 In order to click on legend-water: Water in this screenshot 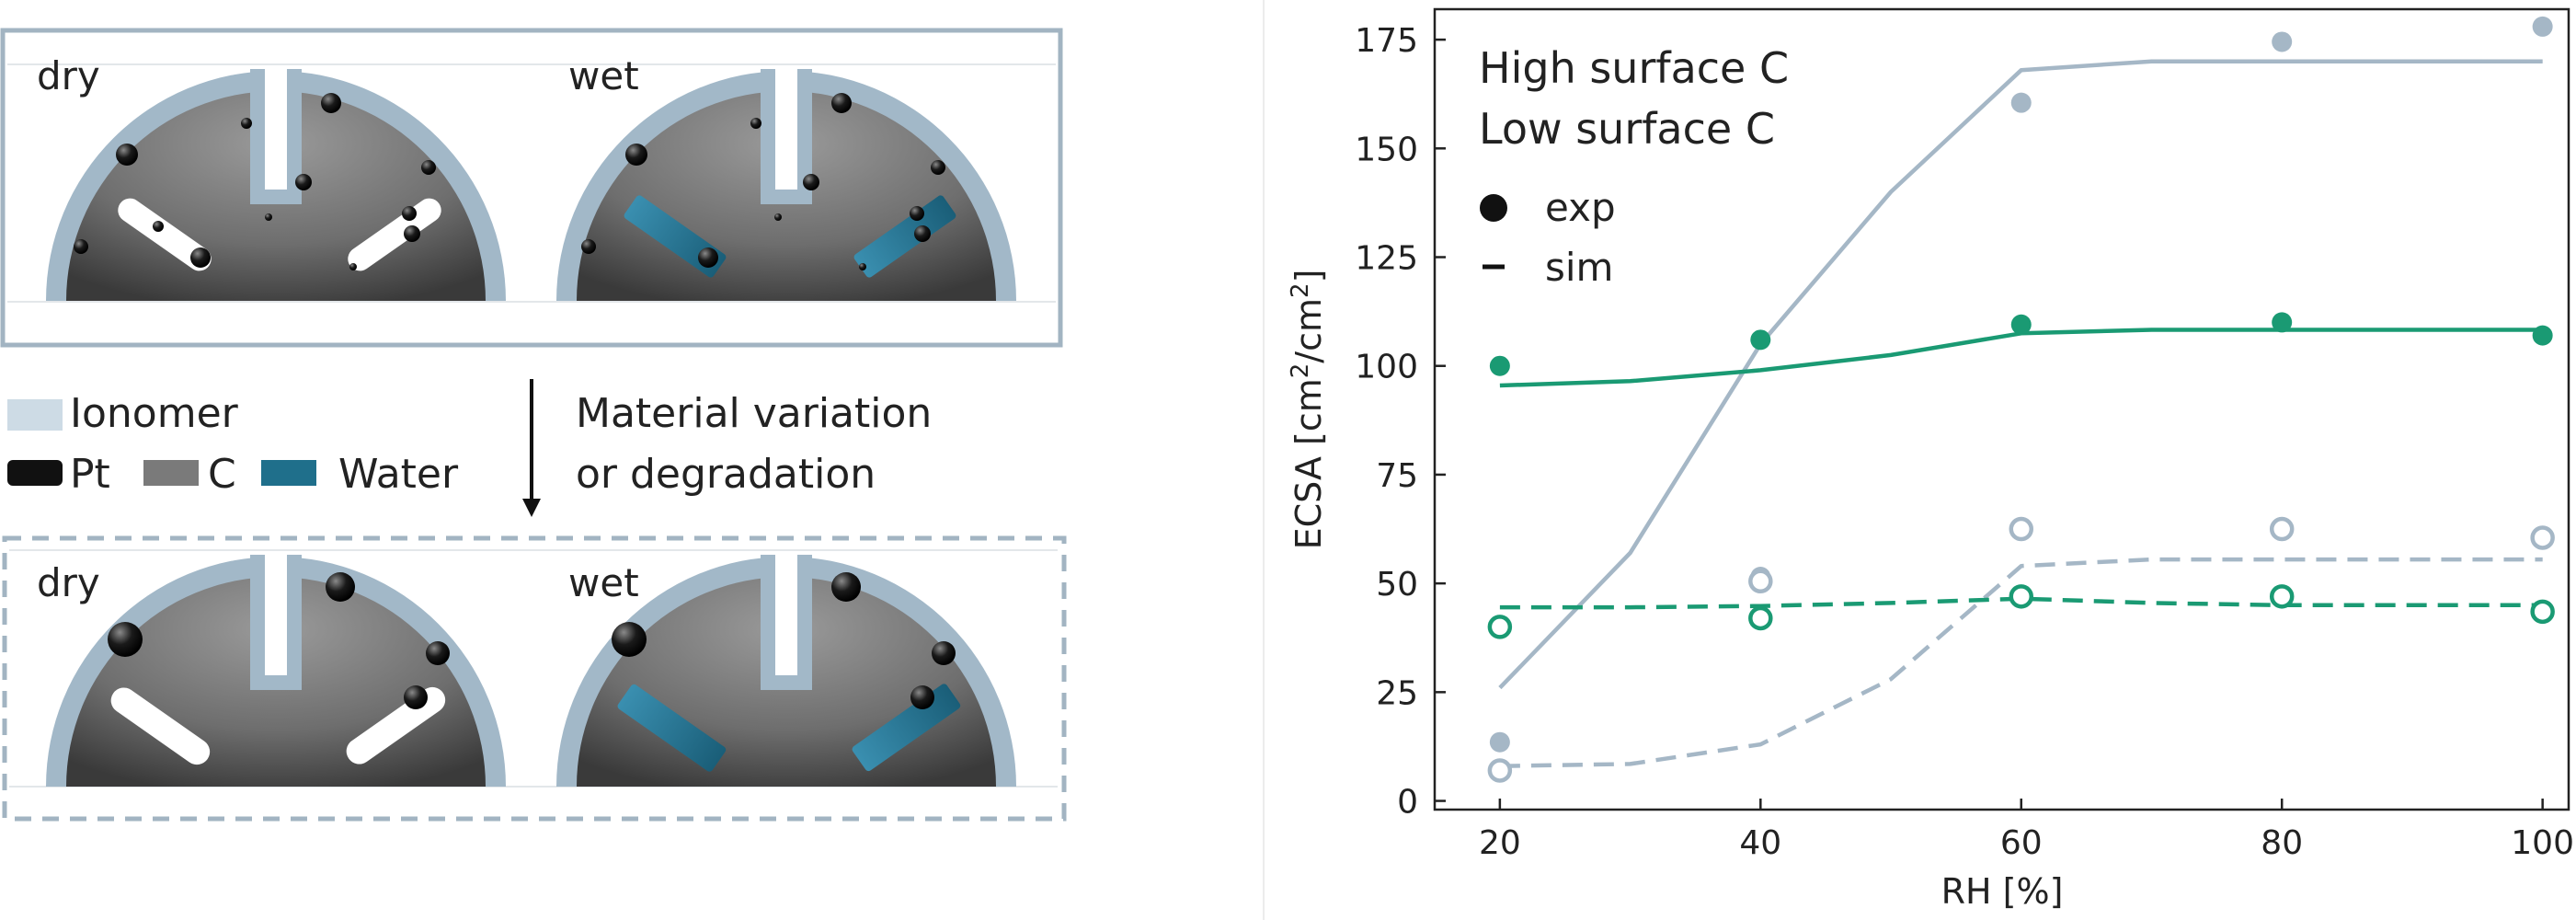, I will do `click(399, 474)`.